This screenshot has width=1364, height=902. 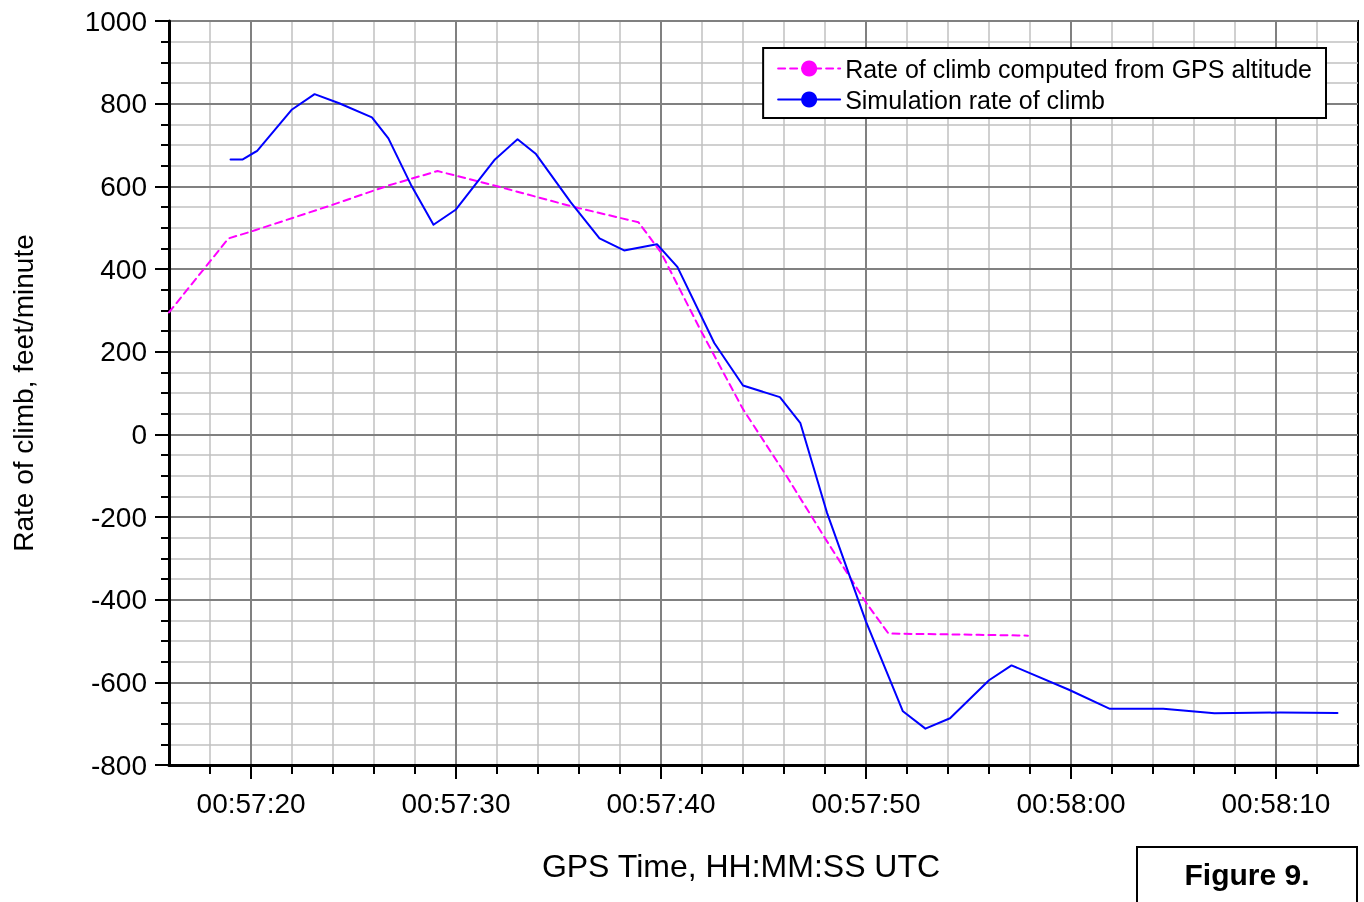 I want to click on y-tick-label: 600, so click(x=123, y=186).